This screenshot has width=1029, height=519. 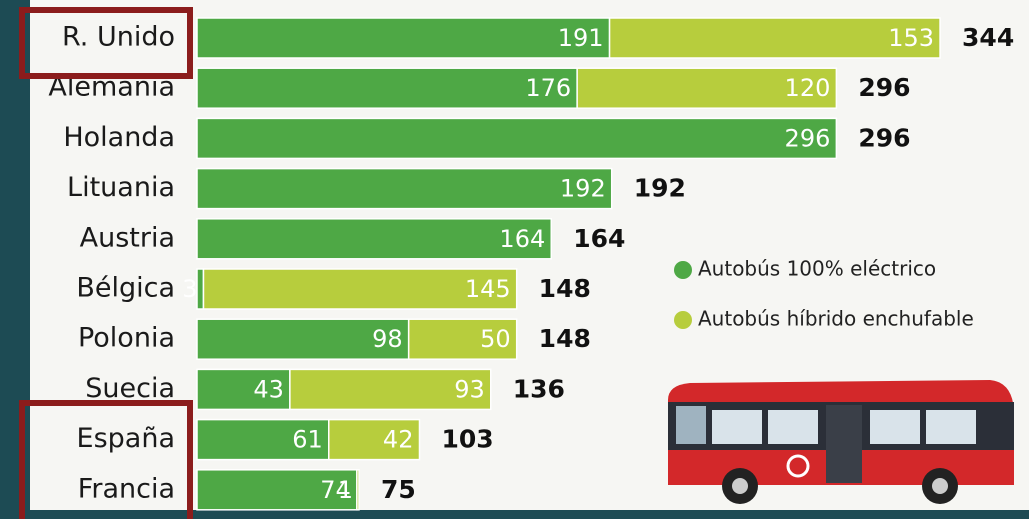 I want to click on segment-label: 93, so click(x=469, y=389).